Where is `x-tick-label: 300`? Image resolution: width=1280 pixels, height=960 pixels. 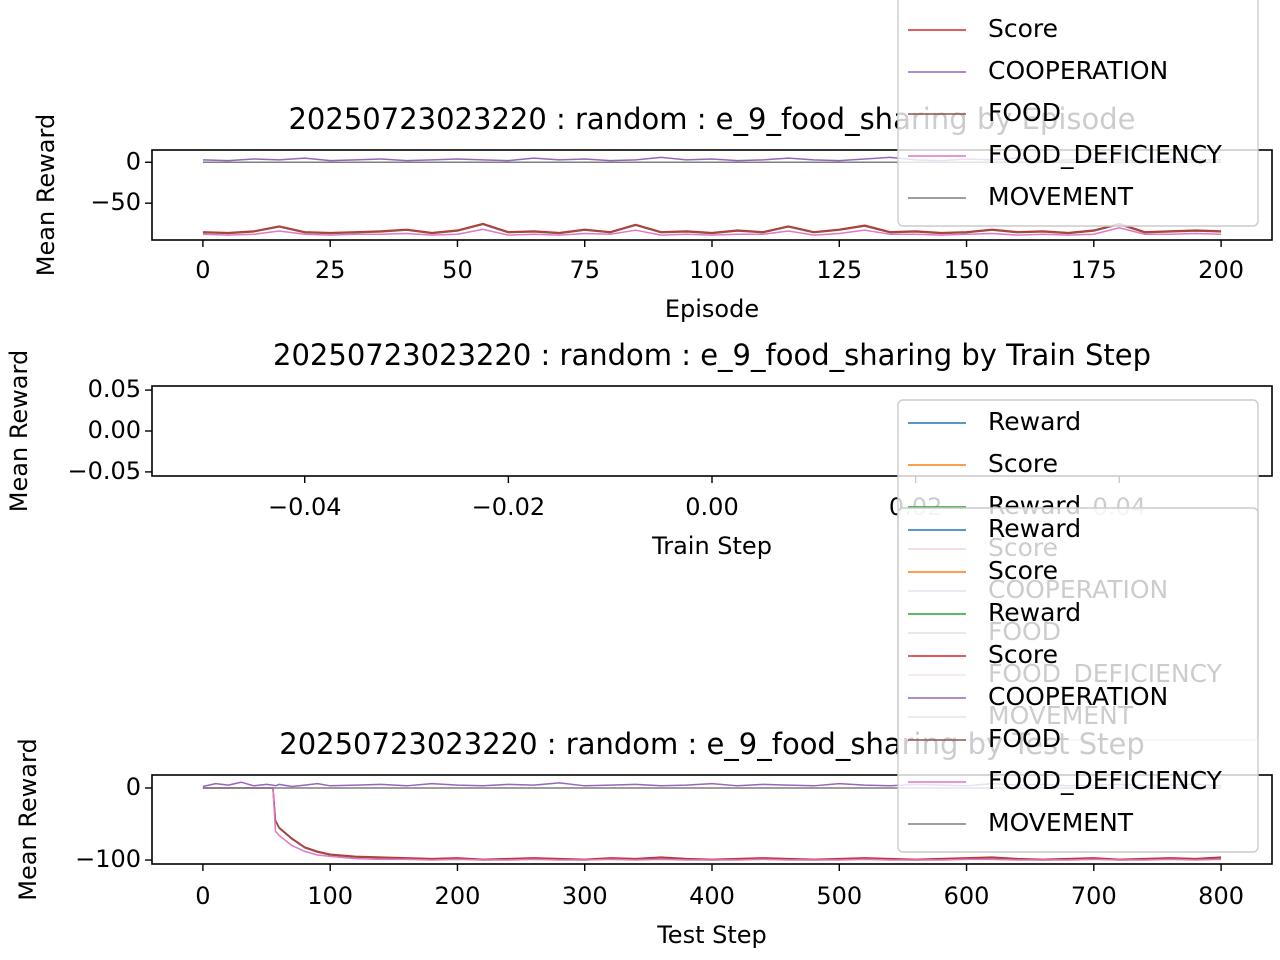
x-tick-label: 300 is located at coordinates (585, 896).